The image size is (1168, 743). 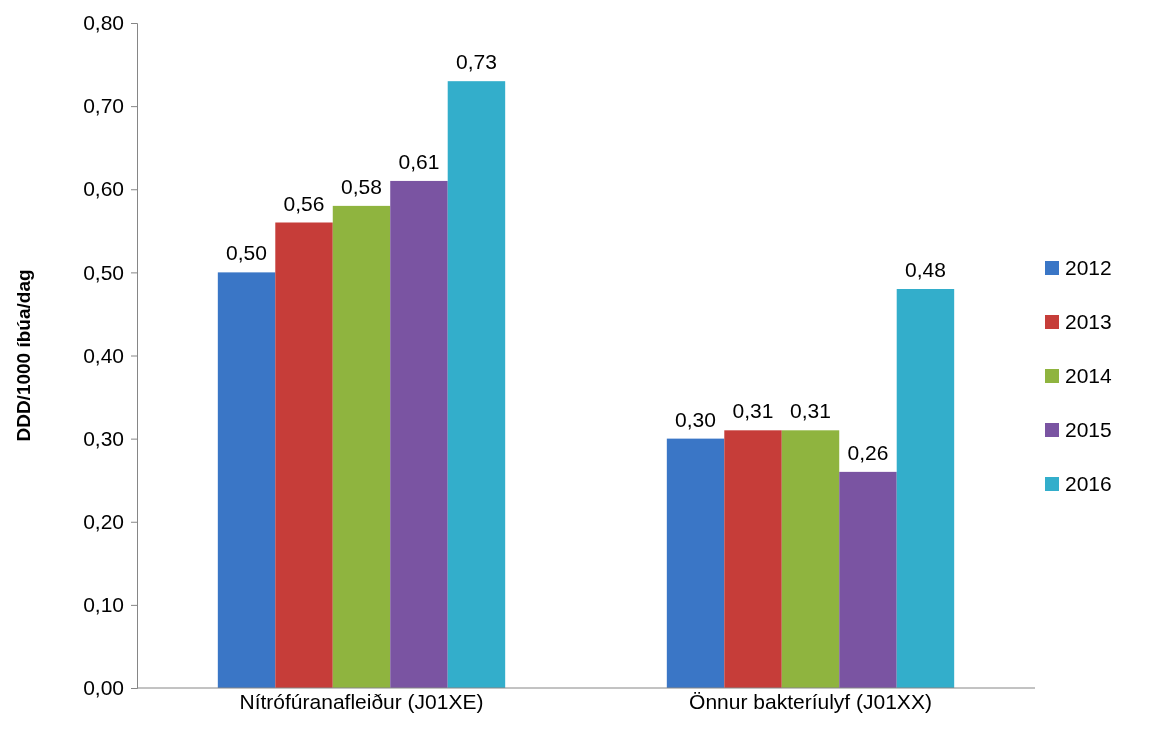 I want to click on data-label: 0,48, so click(x=925, y=269).